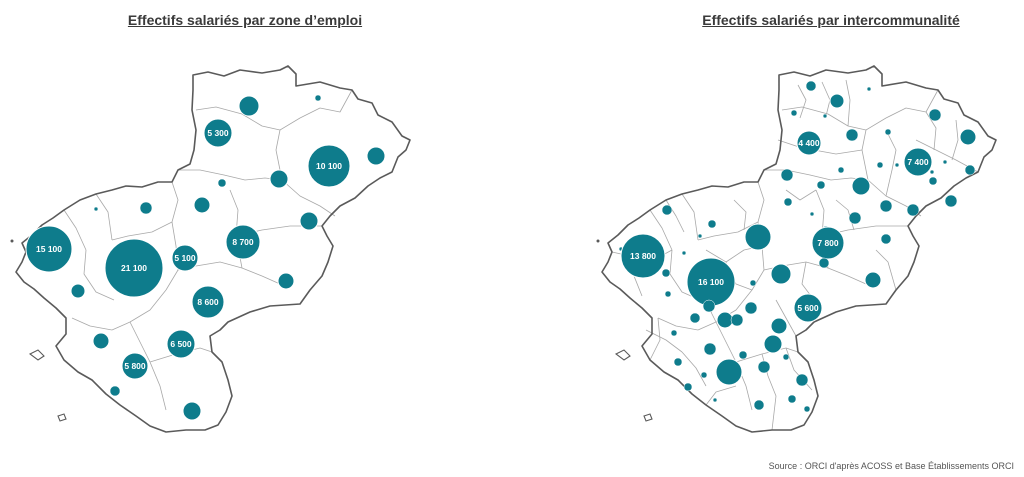  What do you see at coordinates (49, 249) in the screenshot?
I see `bubble-label: 15 100` at bounding box center [49, 249].